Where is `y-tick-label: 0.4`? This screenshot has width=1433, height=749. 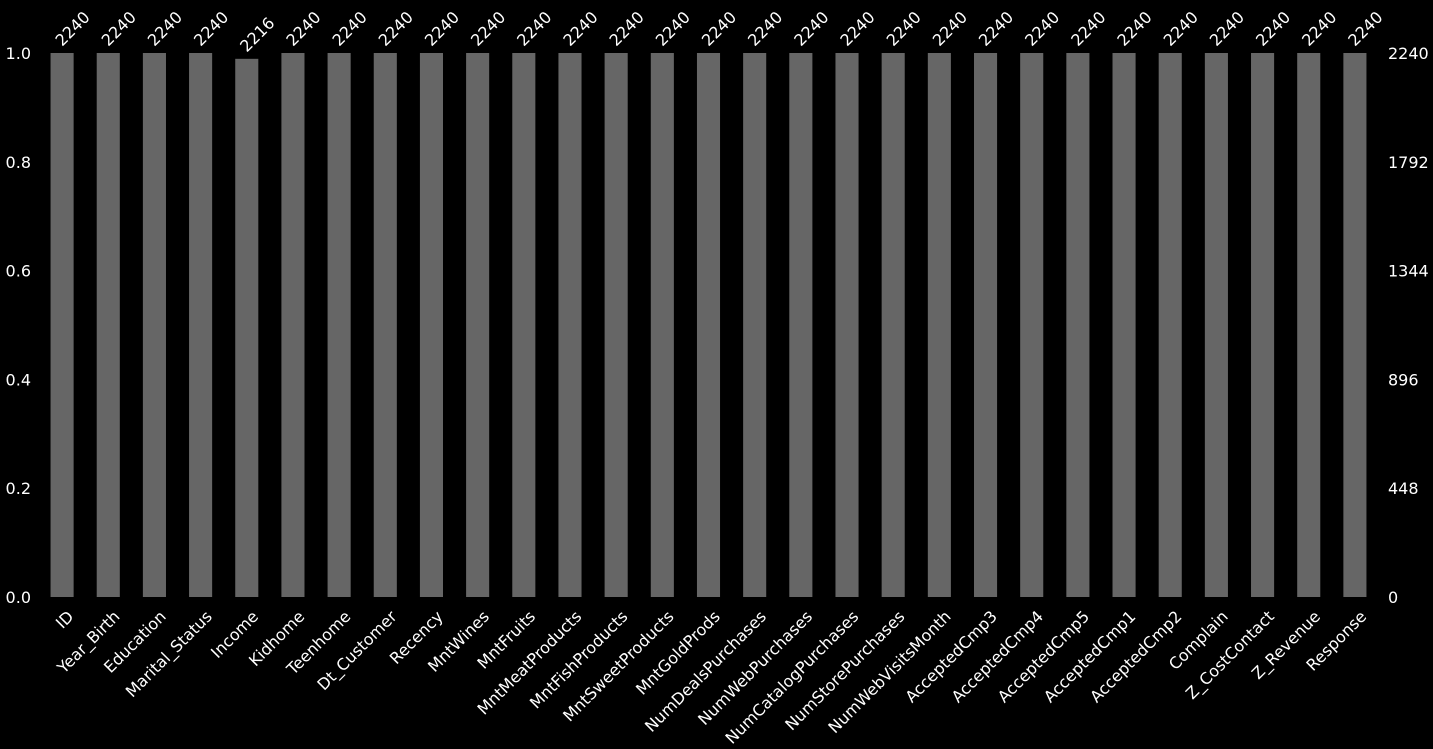 y-tick-label: 0.4 is located at coordinates (18, 379).